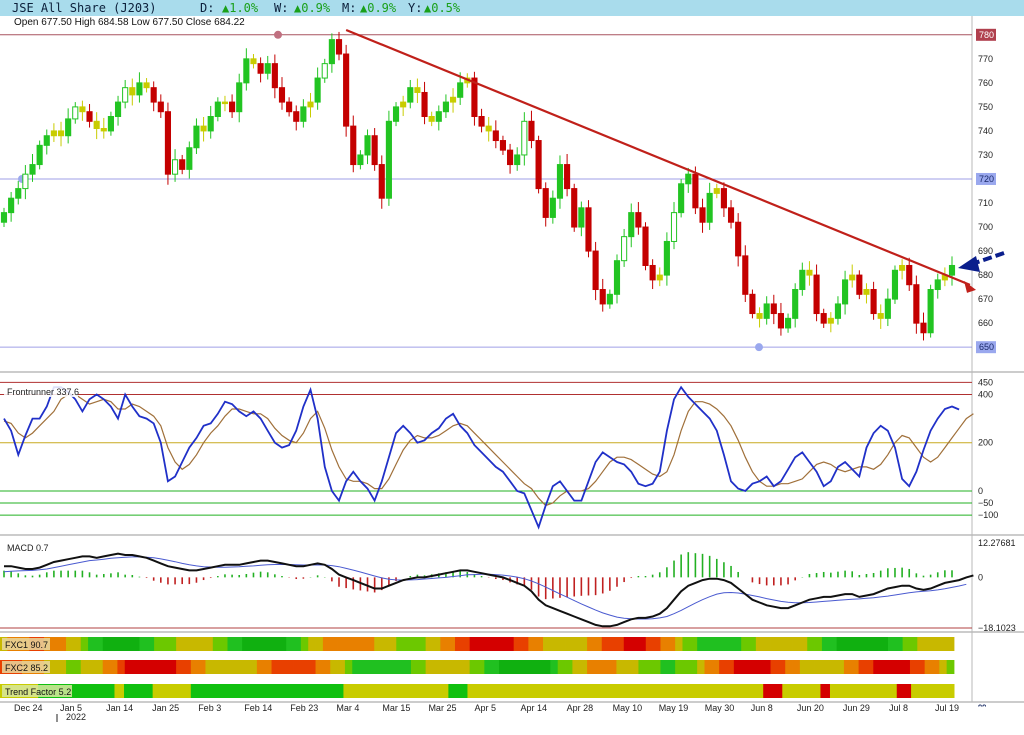 The image size is (1024, 735). What do you see at coordinates (980, 577) in the screenshot?
I see `macd-tick-label: 0` at bounding box center [980, 577].